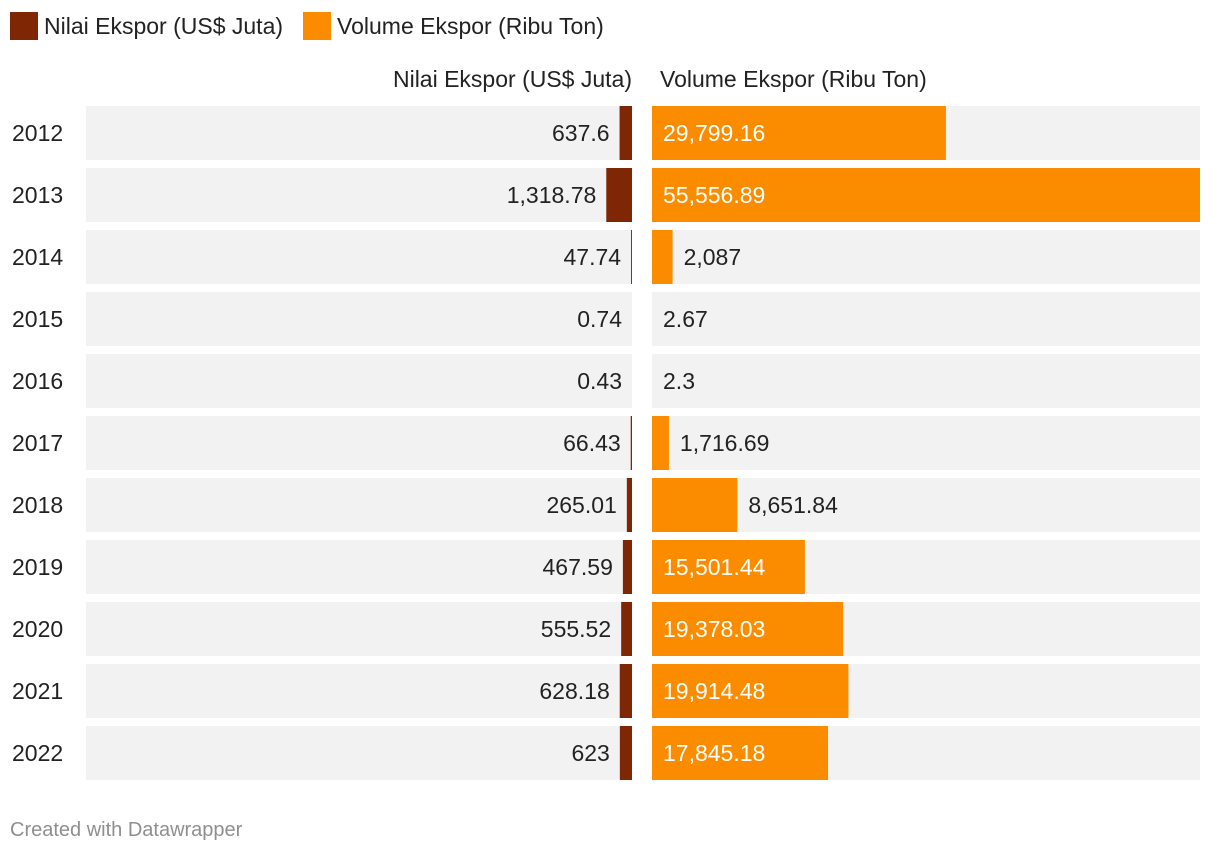  I want to click on volume-row-background-2016, so click(926, 381).